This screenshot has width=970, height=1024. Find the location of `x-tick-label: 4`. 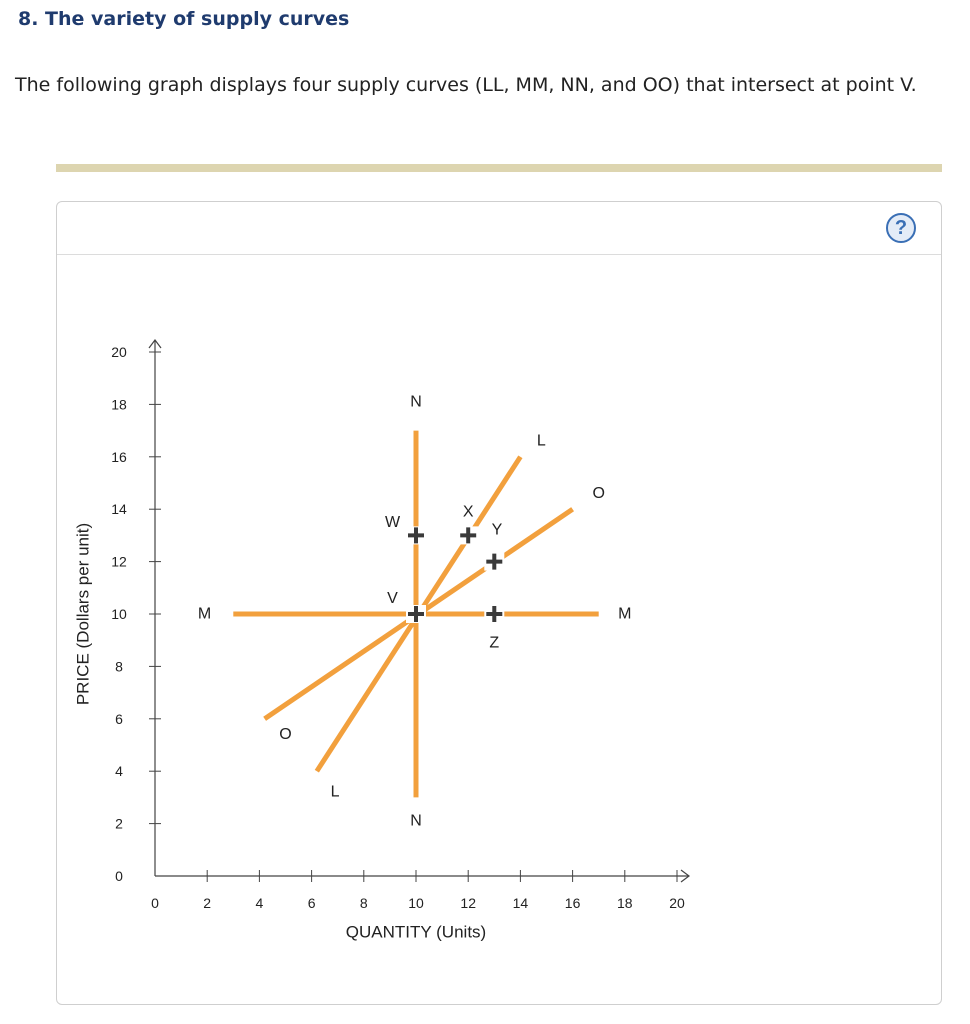

x-tick-label: 4 is located at coordinates (260, 903).